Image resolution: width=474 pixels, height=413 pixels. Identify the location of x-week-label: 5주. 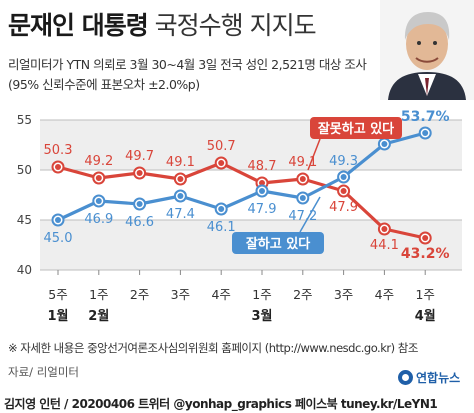
(57, 294).